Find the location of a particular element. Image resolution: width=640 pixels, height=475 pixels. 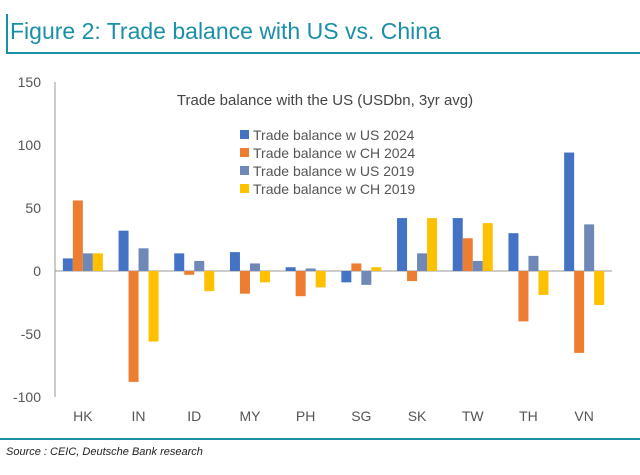

x-tick-label: ID is located at coordinates (194, 416).